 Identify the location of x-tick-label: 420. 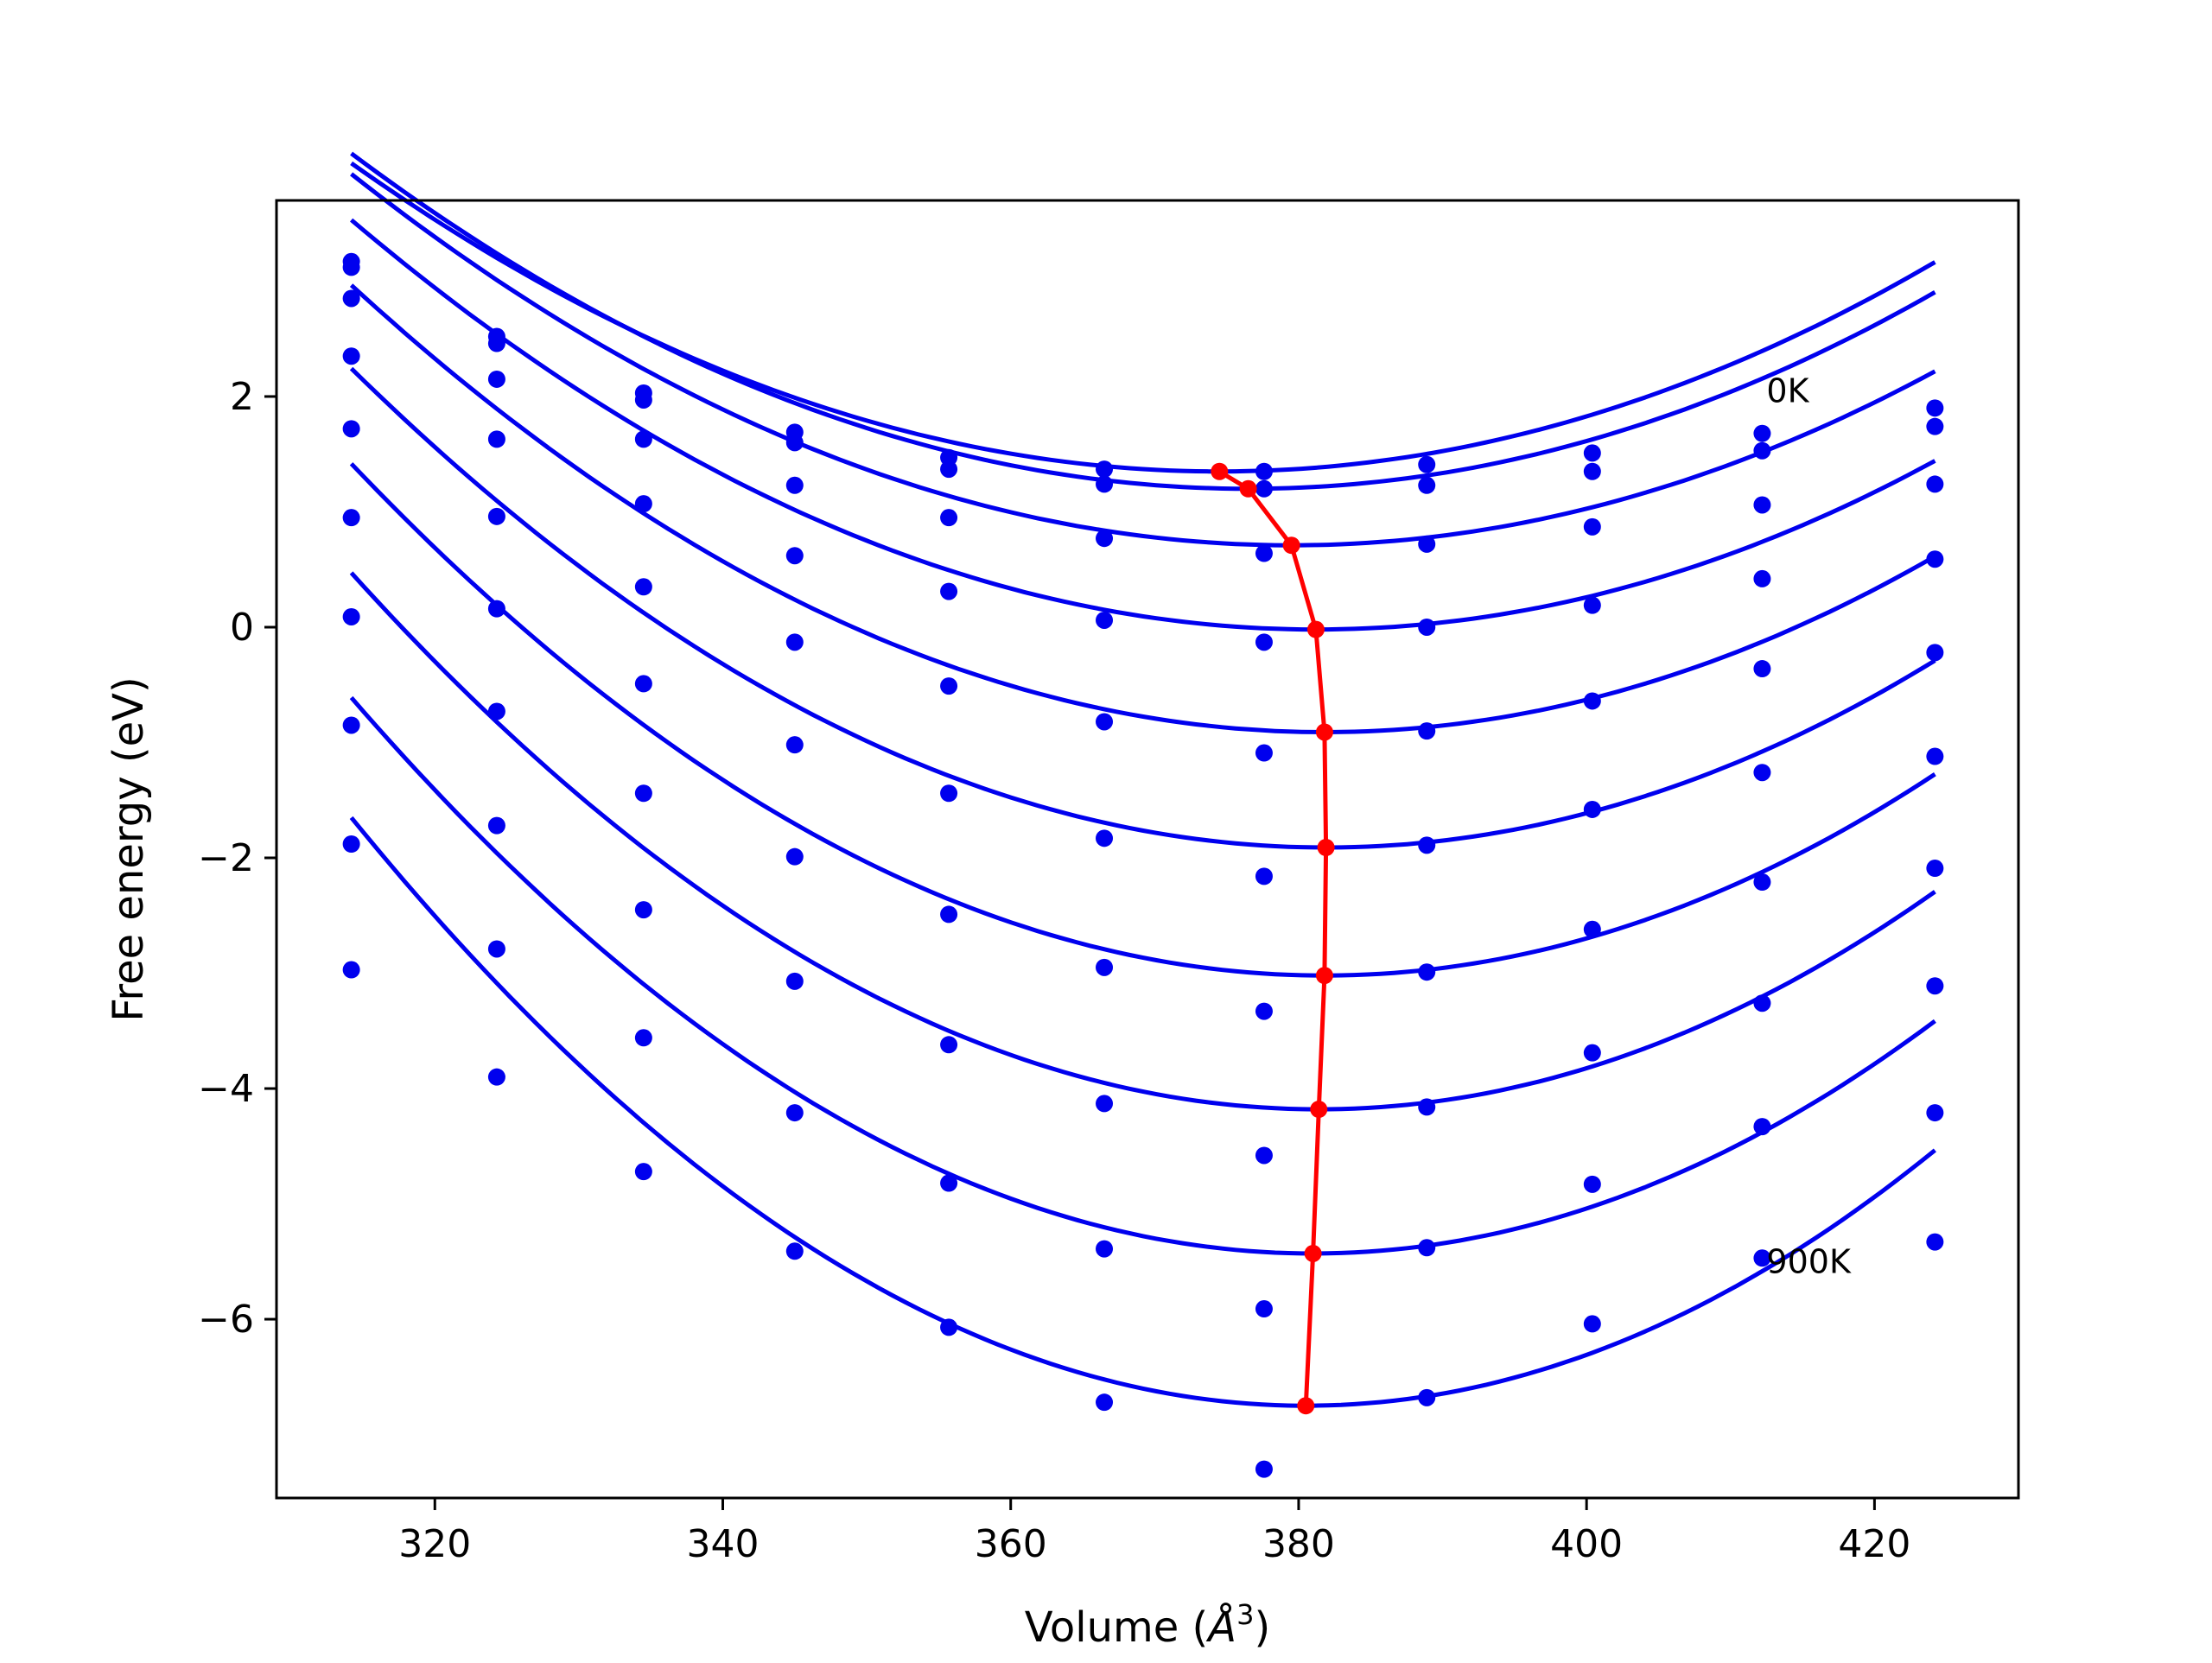
(1874, 1544).